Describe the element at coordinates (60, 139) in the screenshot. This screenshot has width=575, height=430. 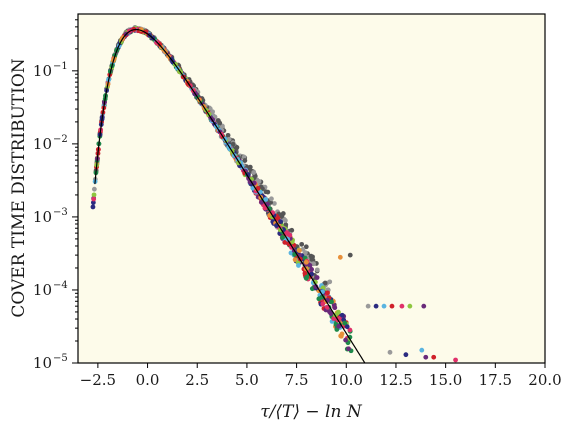
I see `y-tick-exponent: −2` at that location.